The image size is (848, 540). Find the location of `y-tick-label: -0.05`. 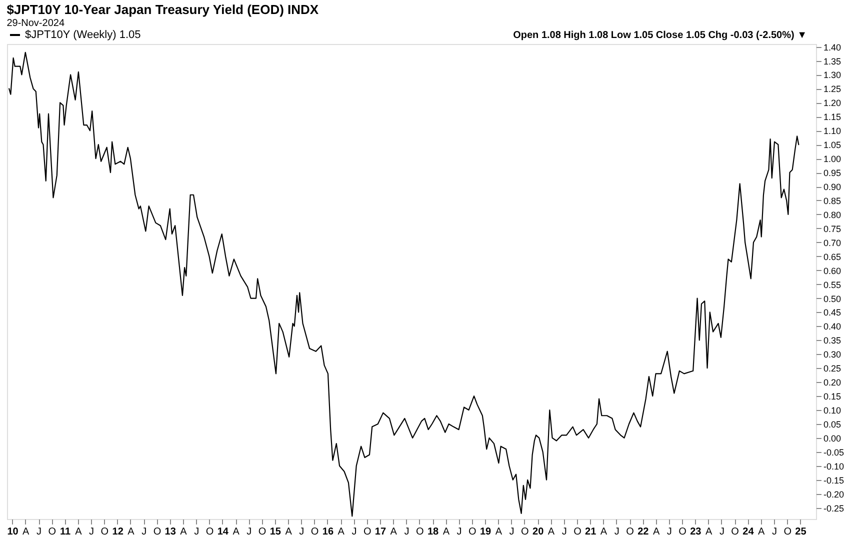

y-tick-label: -0.05 is located at coordinates (834, 452).